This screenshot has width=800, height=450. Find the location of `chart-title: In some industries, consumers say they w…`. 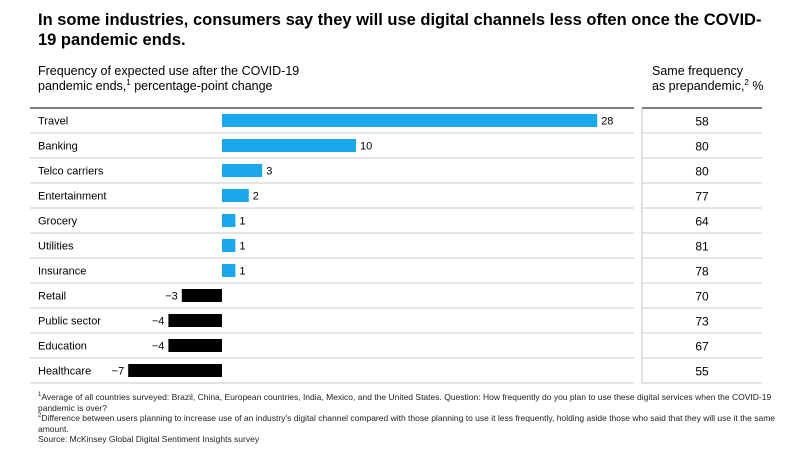

chart-title: In some industries, consumers say they w… is located at coordinates (400, 30).